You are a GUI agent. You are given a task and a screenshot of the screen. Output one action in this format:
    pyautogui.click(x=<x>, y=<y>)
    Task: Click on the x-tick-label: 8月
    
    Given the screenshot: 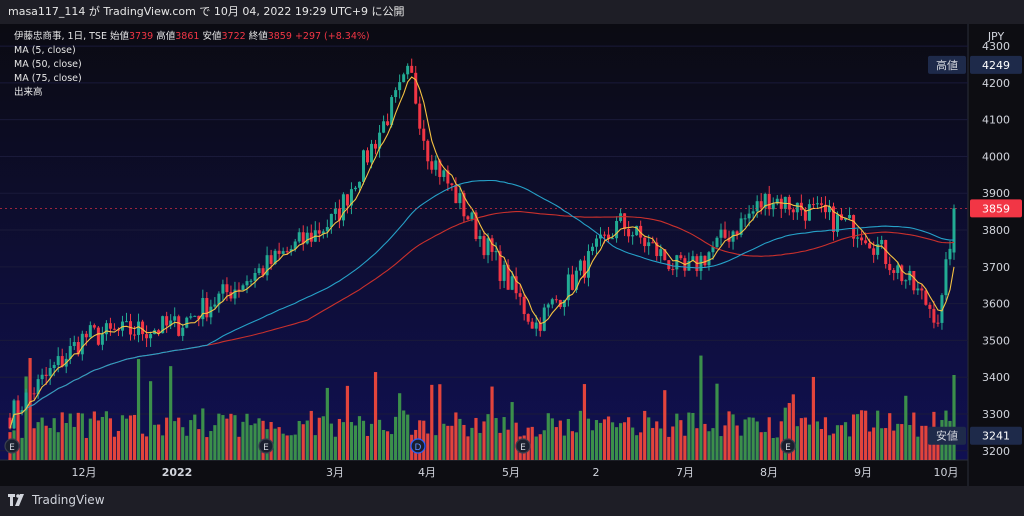 What is the action you would take?
    pyautogui.click(x=769, y=472)
    